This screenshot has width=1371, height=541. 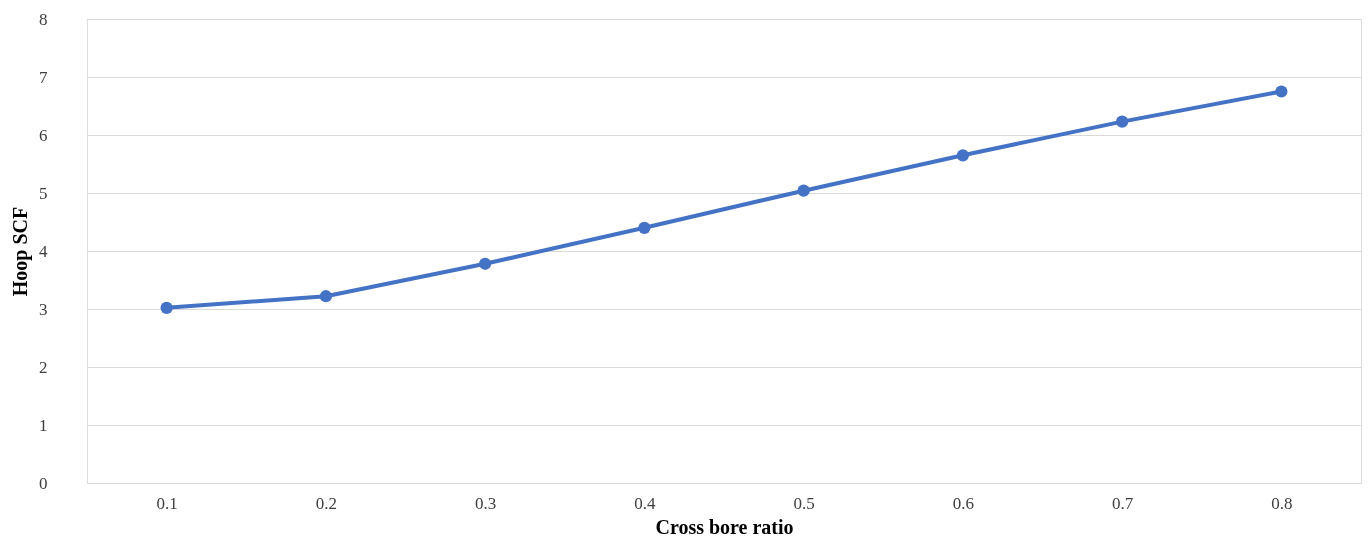 What do you see at coordinates (43, 367) in the screenshot?
I see `y-tick-label: 2` at bounding box center [43, 367].